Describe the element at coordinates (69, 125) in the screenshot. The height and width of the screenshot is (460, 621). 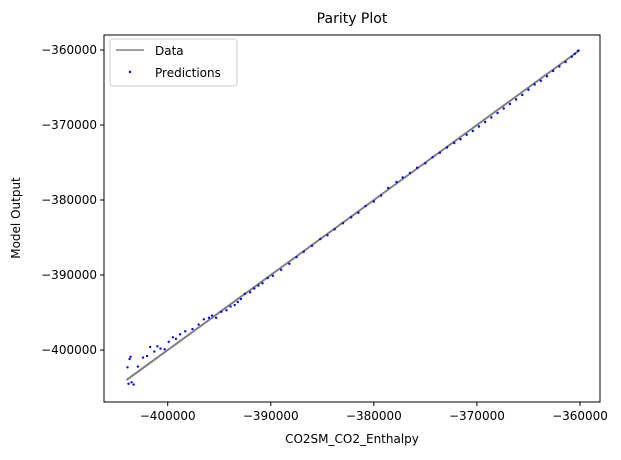
I see `y-tick-label: −370000` at that location.